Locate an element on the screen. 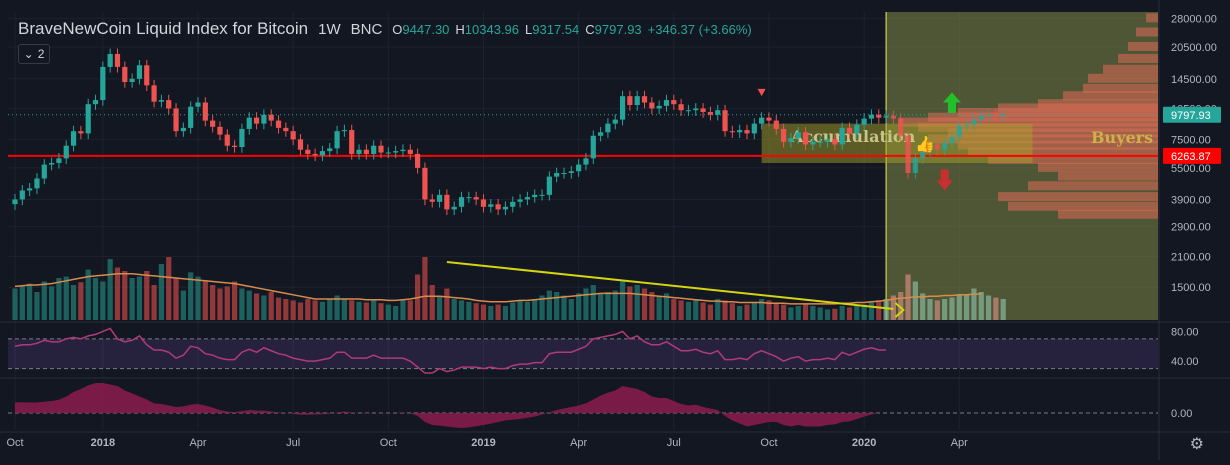 The height and width of the screenshot is (465, 1230). price-tick-label: 2100.00 is located at coordinates (1191, 257).